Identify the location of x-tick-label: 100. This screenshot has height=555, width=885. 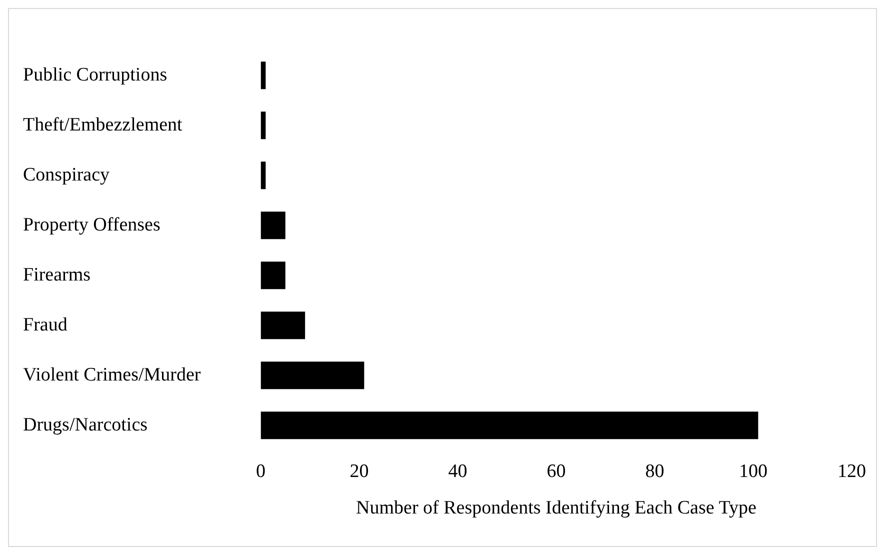
(753, 471).